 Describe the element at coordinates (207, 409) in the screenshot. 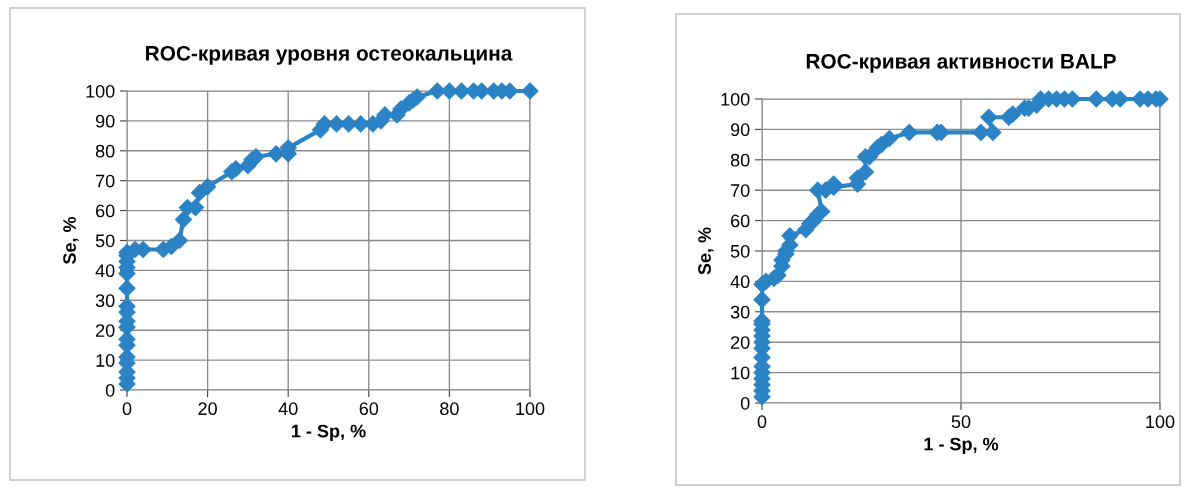

I see `x-tick-label: 20` at that location.